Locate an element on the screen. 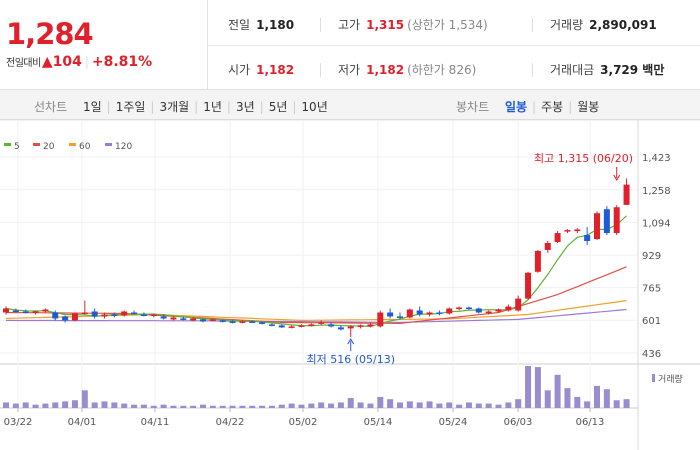 Image resolution: width=700 pixels, height=450 pixels. stat-high: 고가 1,315 (상한가 1,534) is located at coordinates (413, 24).